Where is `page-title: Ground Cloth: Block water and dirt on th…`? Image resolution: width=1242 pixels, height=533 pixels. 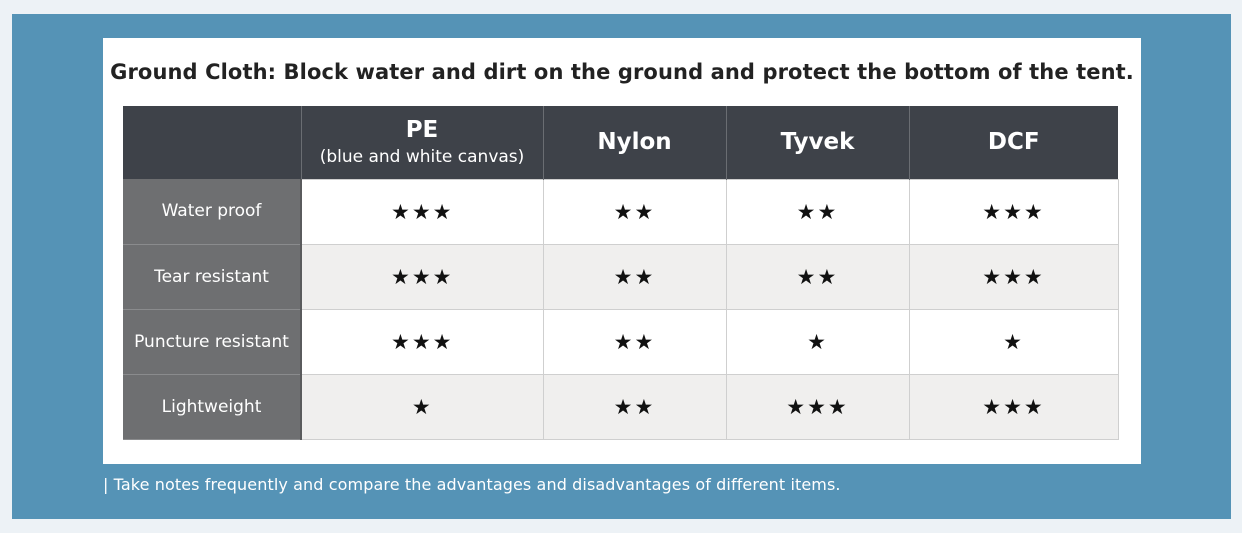
page-title: Ground Cloth: Block water and dirt on th… is located at coordinates (622, 72).